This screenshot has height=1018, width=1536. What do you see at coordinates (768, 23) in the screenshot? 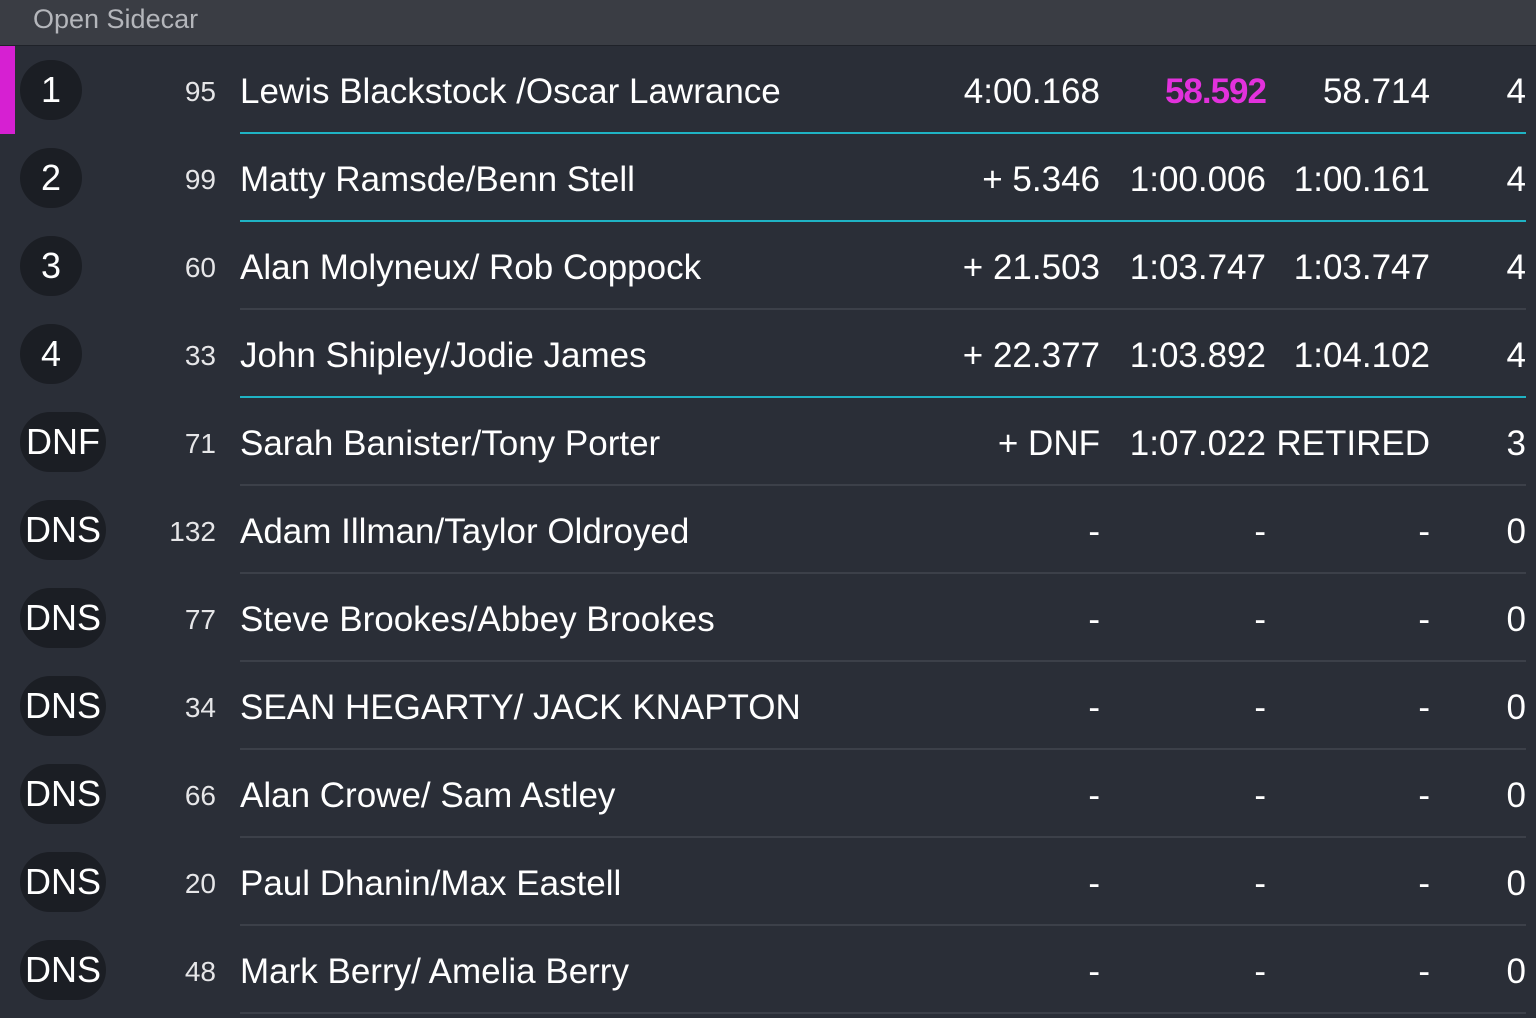
I see `results-header: Open Sidecar` at bounding box center [768, 23].